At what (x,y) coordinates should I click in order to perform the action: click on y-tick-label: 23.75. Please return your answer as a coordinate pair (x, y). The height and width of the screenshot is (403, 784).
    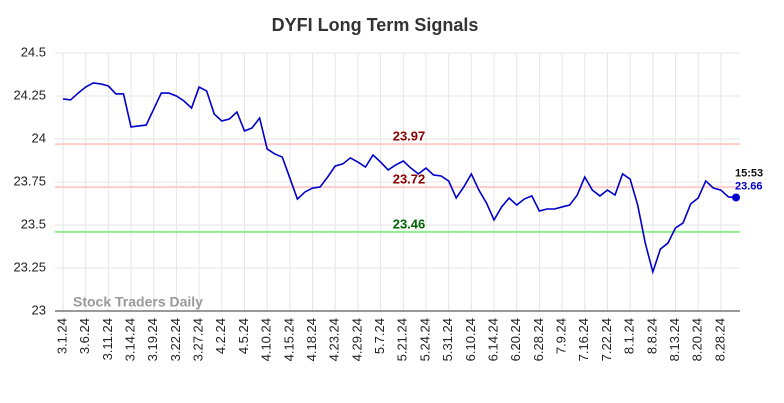
    Looking at the image, I should click on (29, 180).